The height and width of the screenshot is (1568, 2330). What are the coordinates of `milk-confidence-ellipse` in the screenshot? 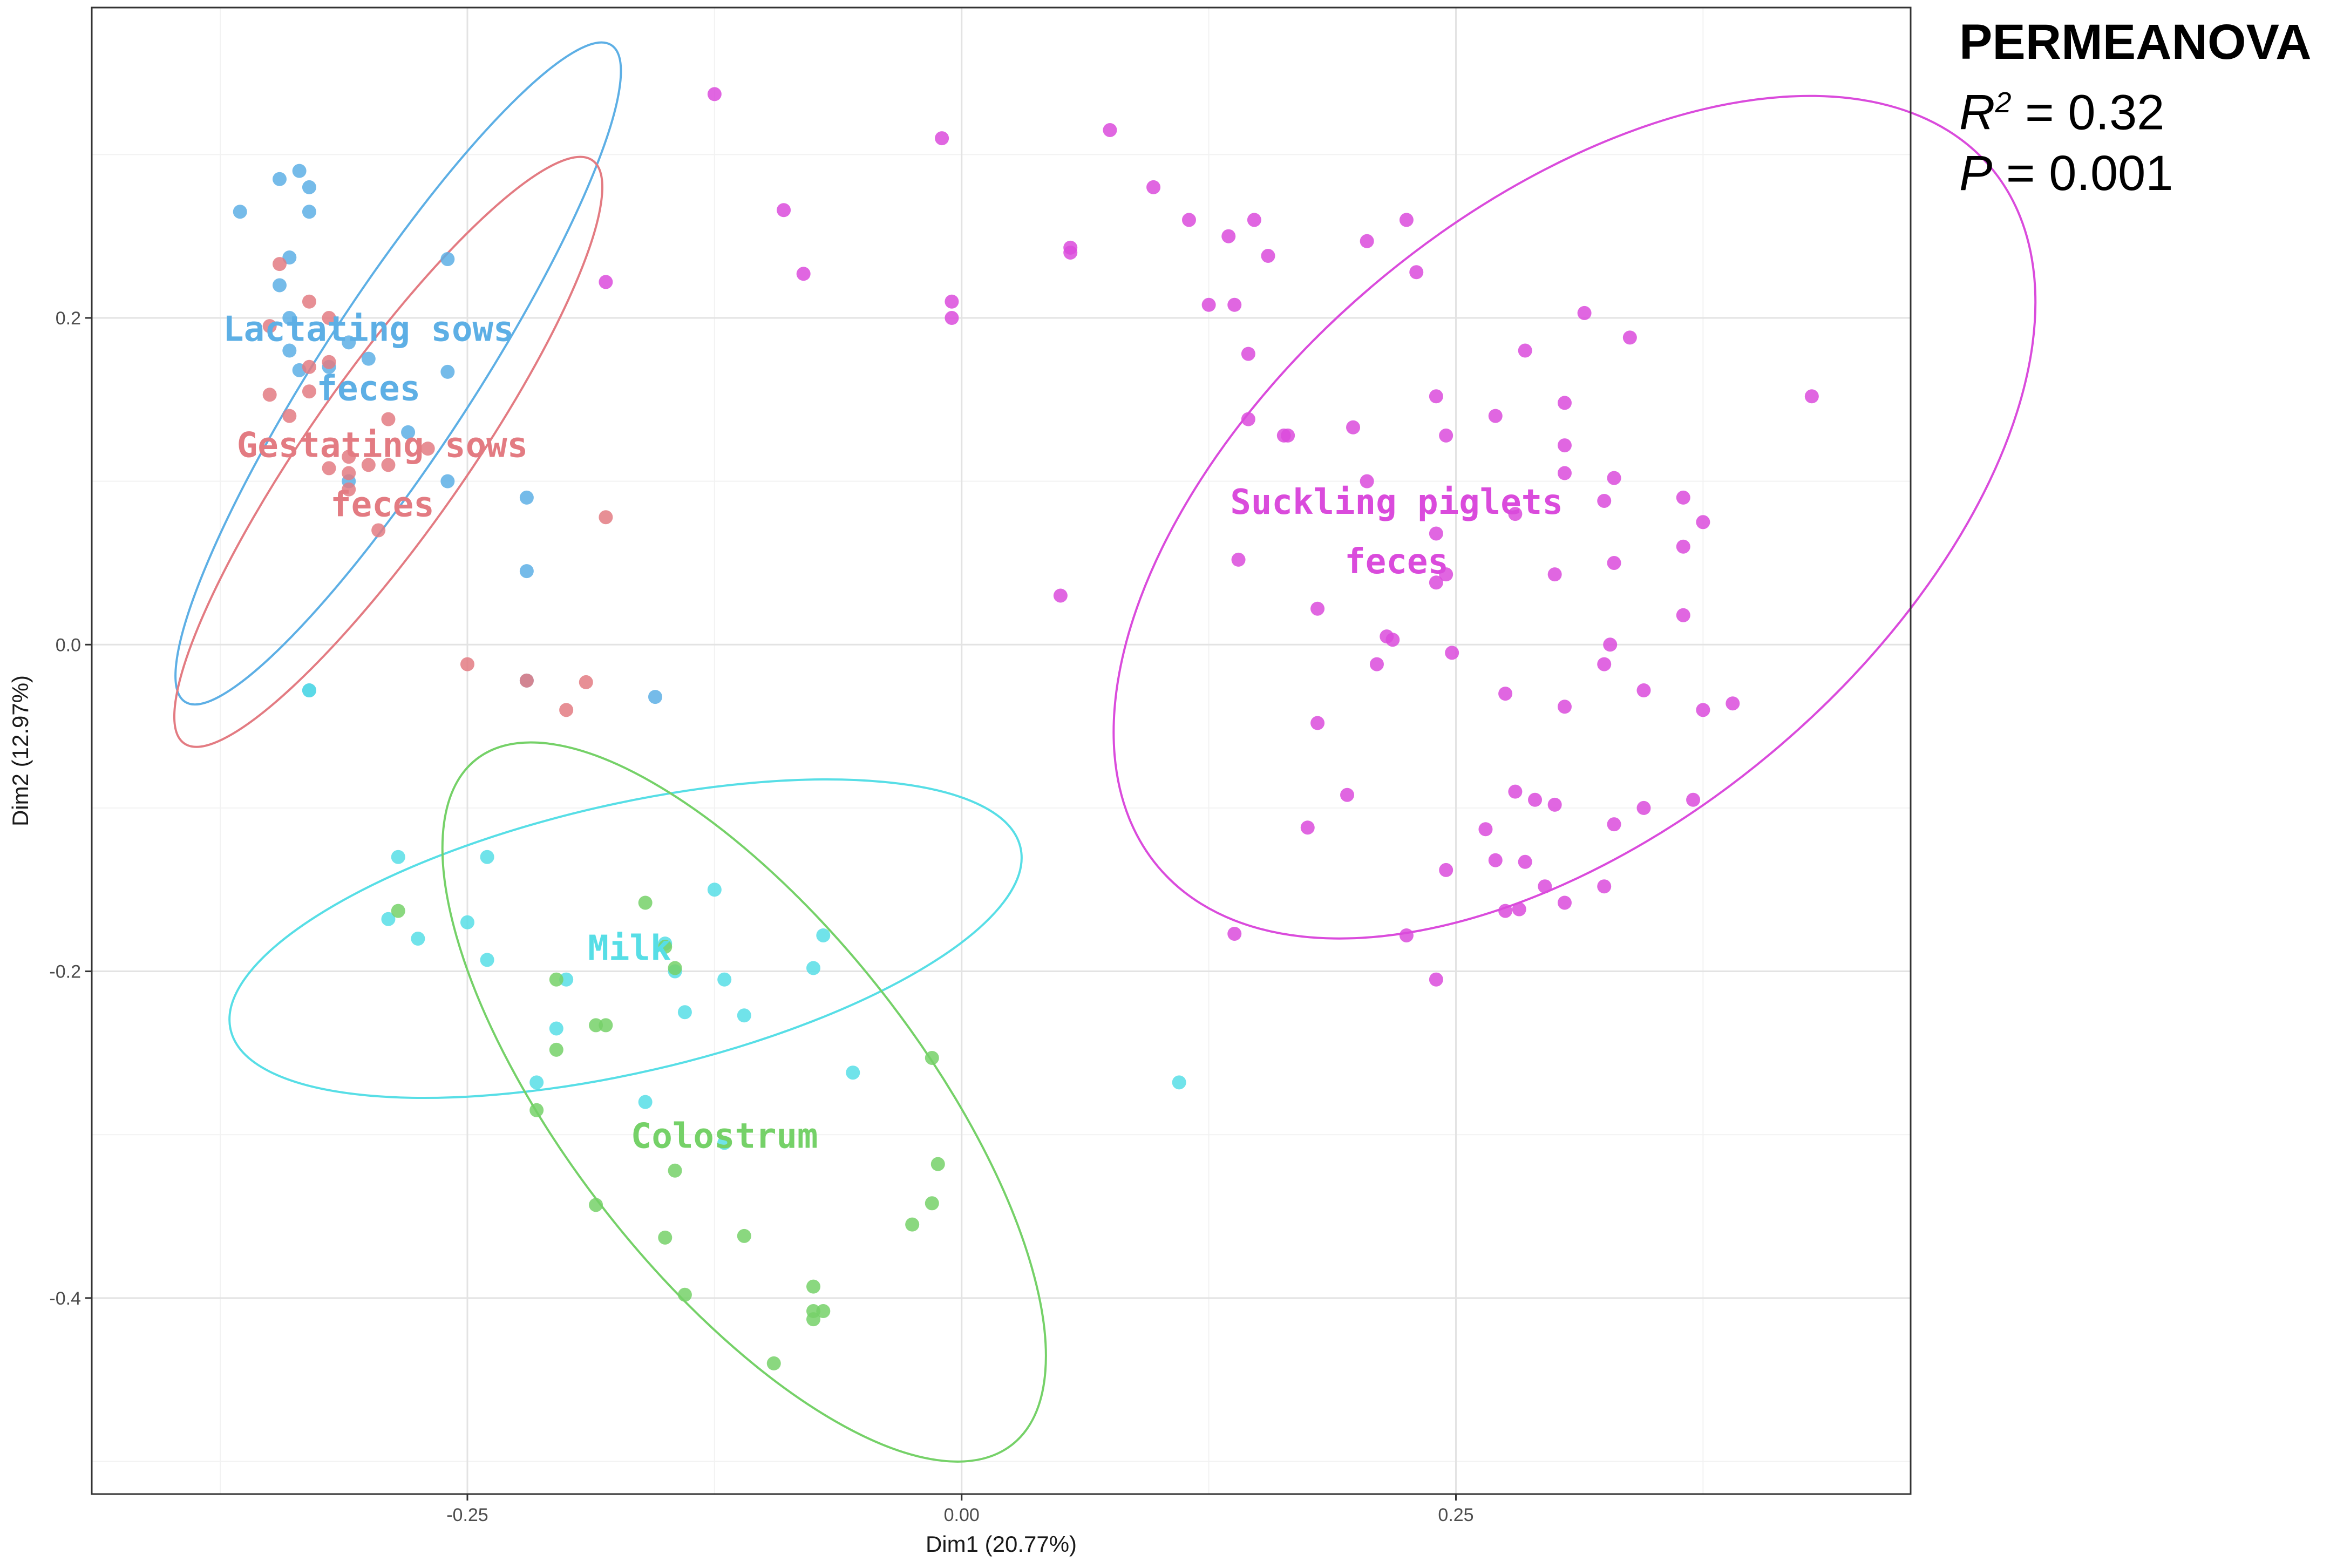 It's located at (626, 938).